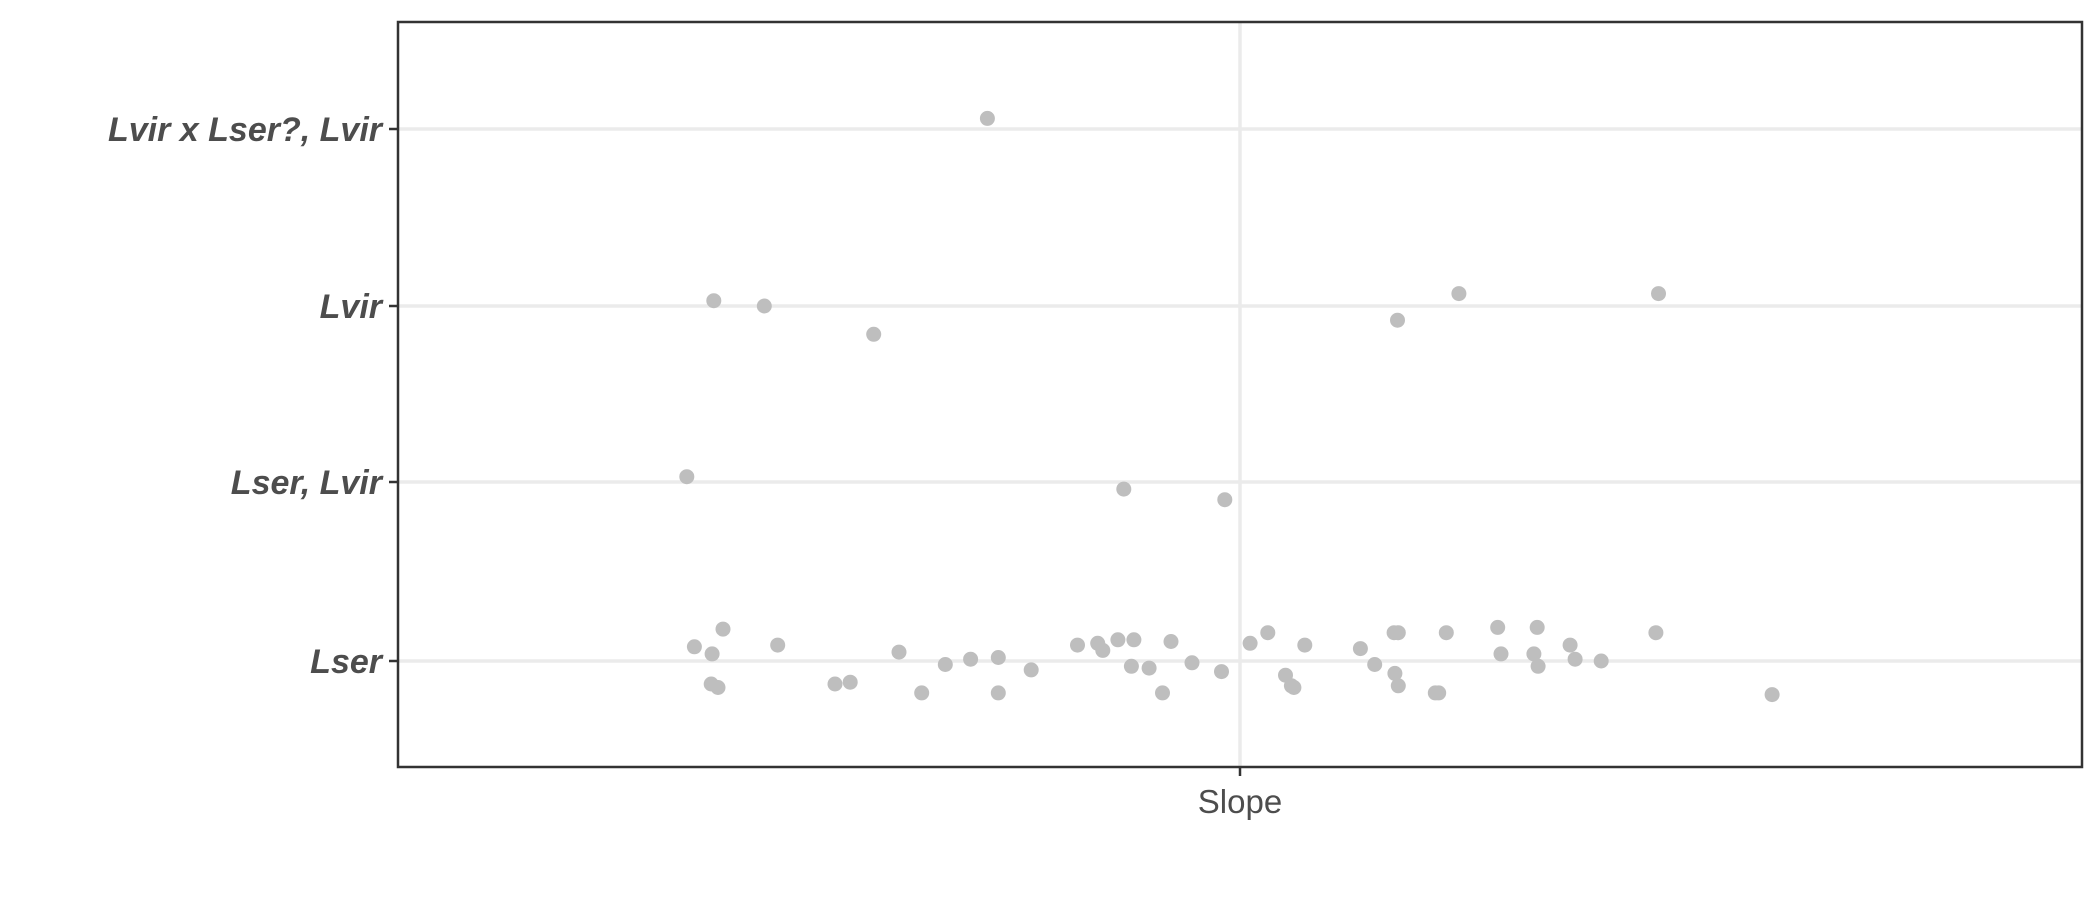 This screenshot has height=900, width=2100. I want to click on y-tick-label: Lser, so click(347, 662).